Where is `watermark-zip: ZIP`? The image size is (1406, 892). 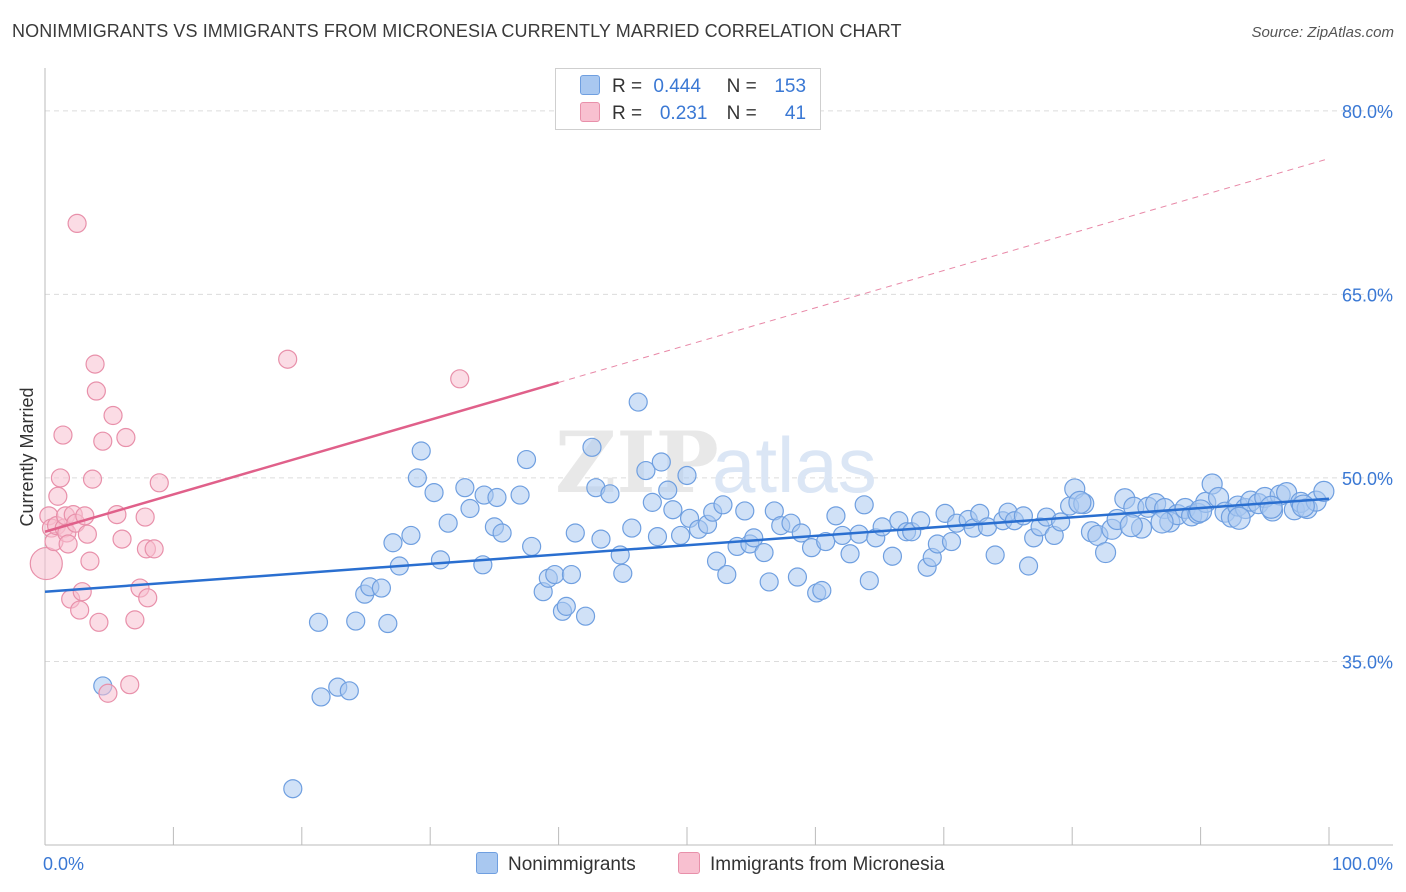
watermark-zip: ZIP is located at coordinates (637, 462).